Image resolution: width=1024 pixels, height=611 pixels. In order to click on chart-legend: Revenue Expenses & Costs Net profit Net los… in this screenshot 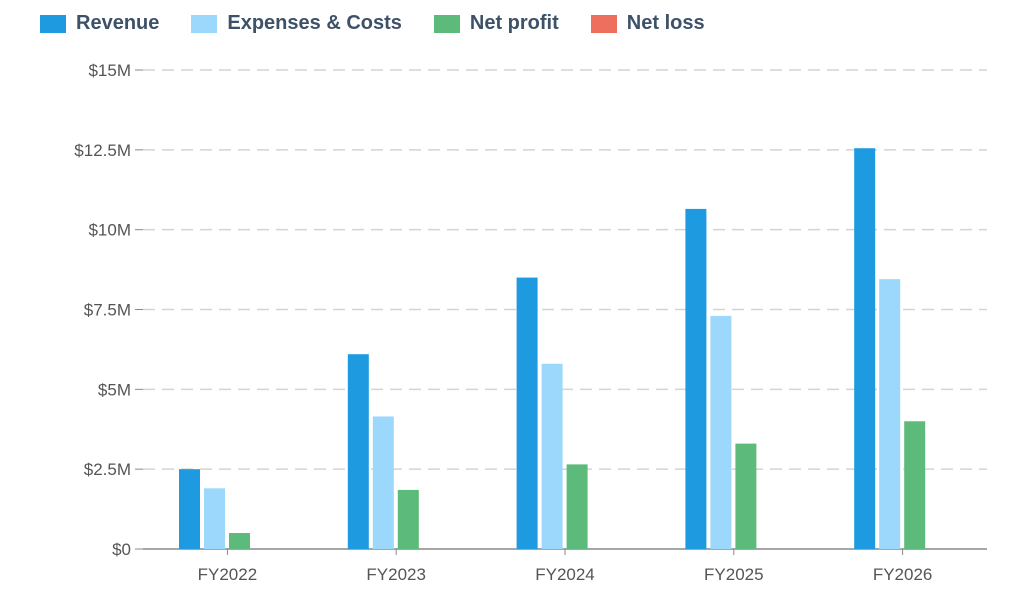, I will do `click(388, 23)`.